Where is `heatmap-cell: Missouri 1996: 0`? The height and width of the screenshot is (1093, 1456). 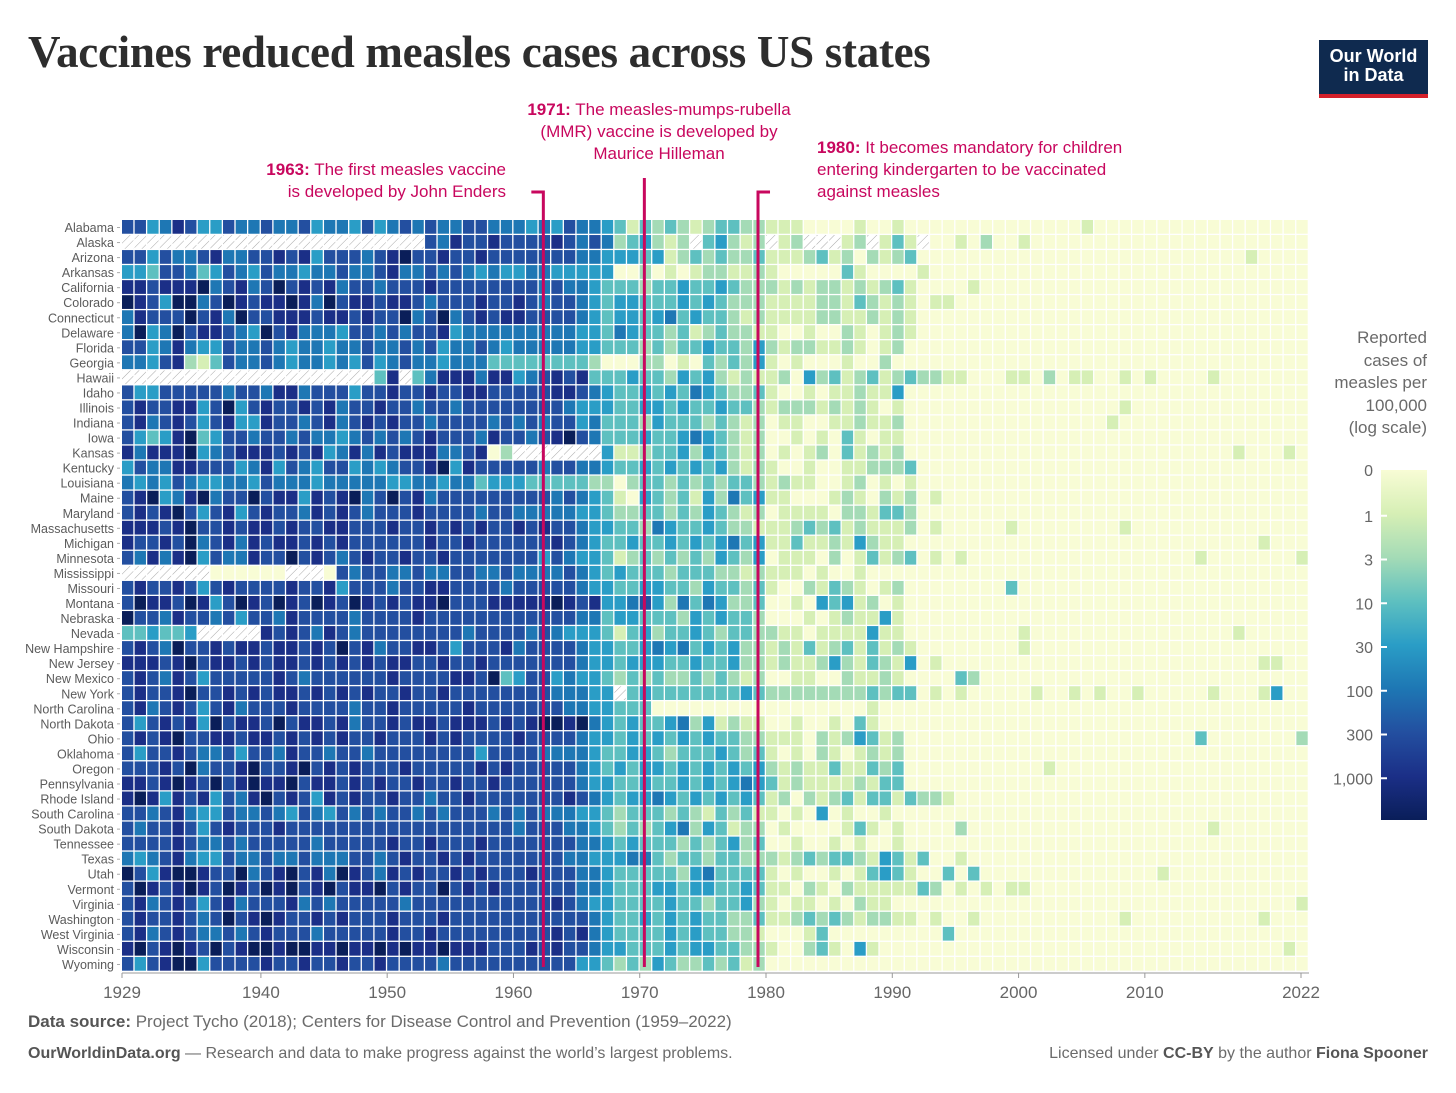 heatmap-cell: Missouri 1996: 0 is located at coordinates (974, 587).